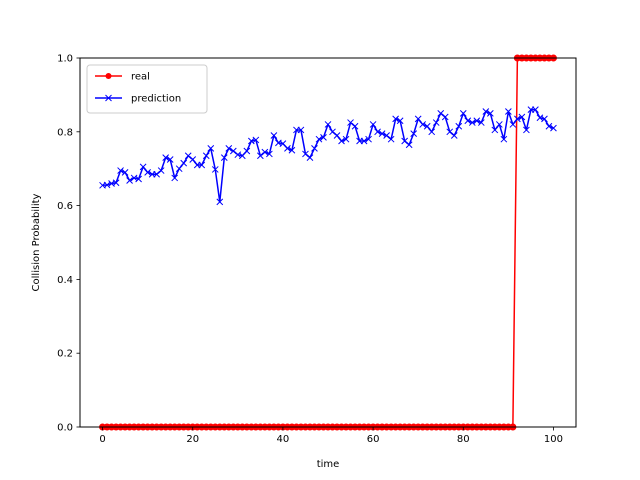  I want to click on y-tick-label: 1.0, so click(65, 59).